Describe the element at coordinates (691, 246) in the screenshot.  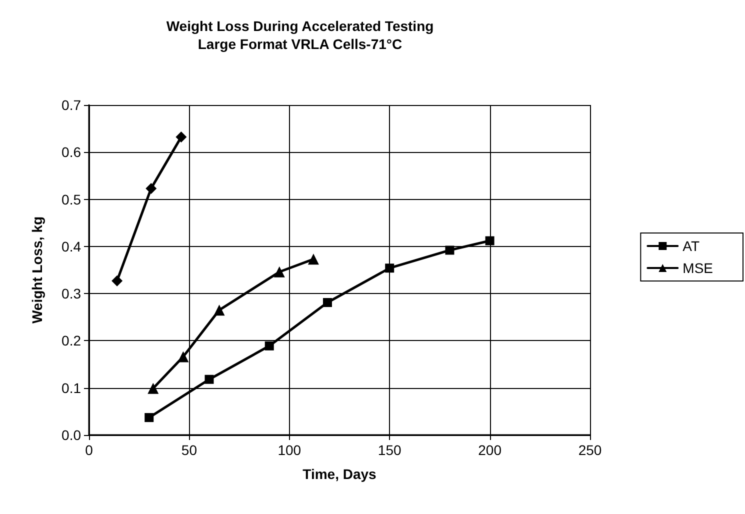
I see `legend-label: AT` at that location.